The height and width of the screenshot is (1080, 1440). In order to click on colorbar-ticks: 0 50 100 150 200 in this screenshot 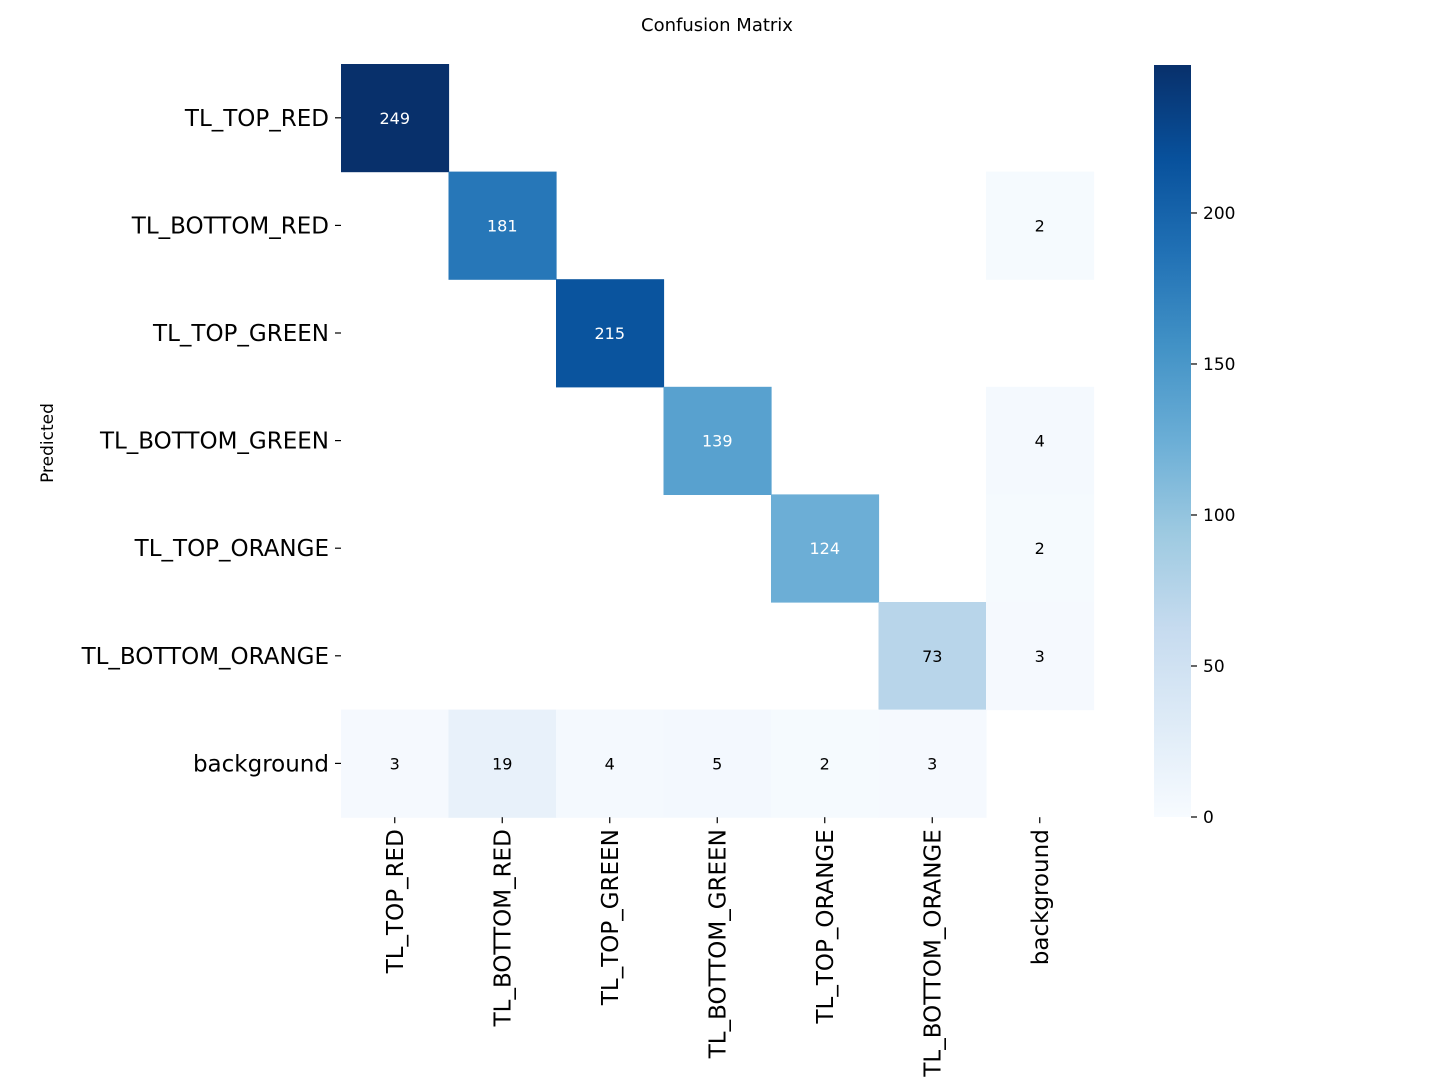, I will do `click(1213, 516)`.